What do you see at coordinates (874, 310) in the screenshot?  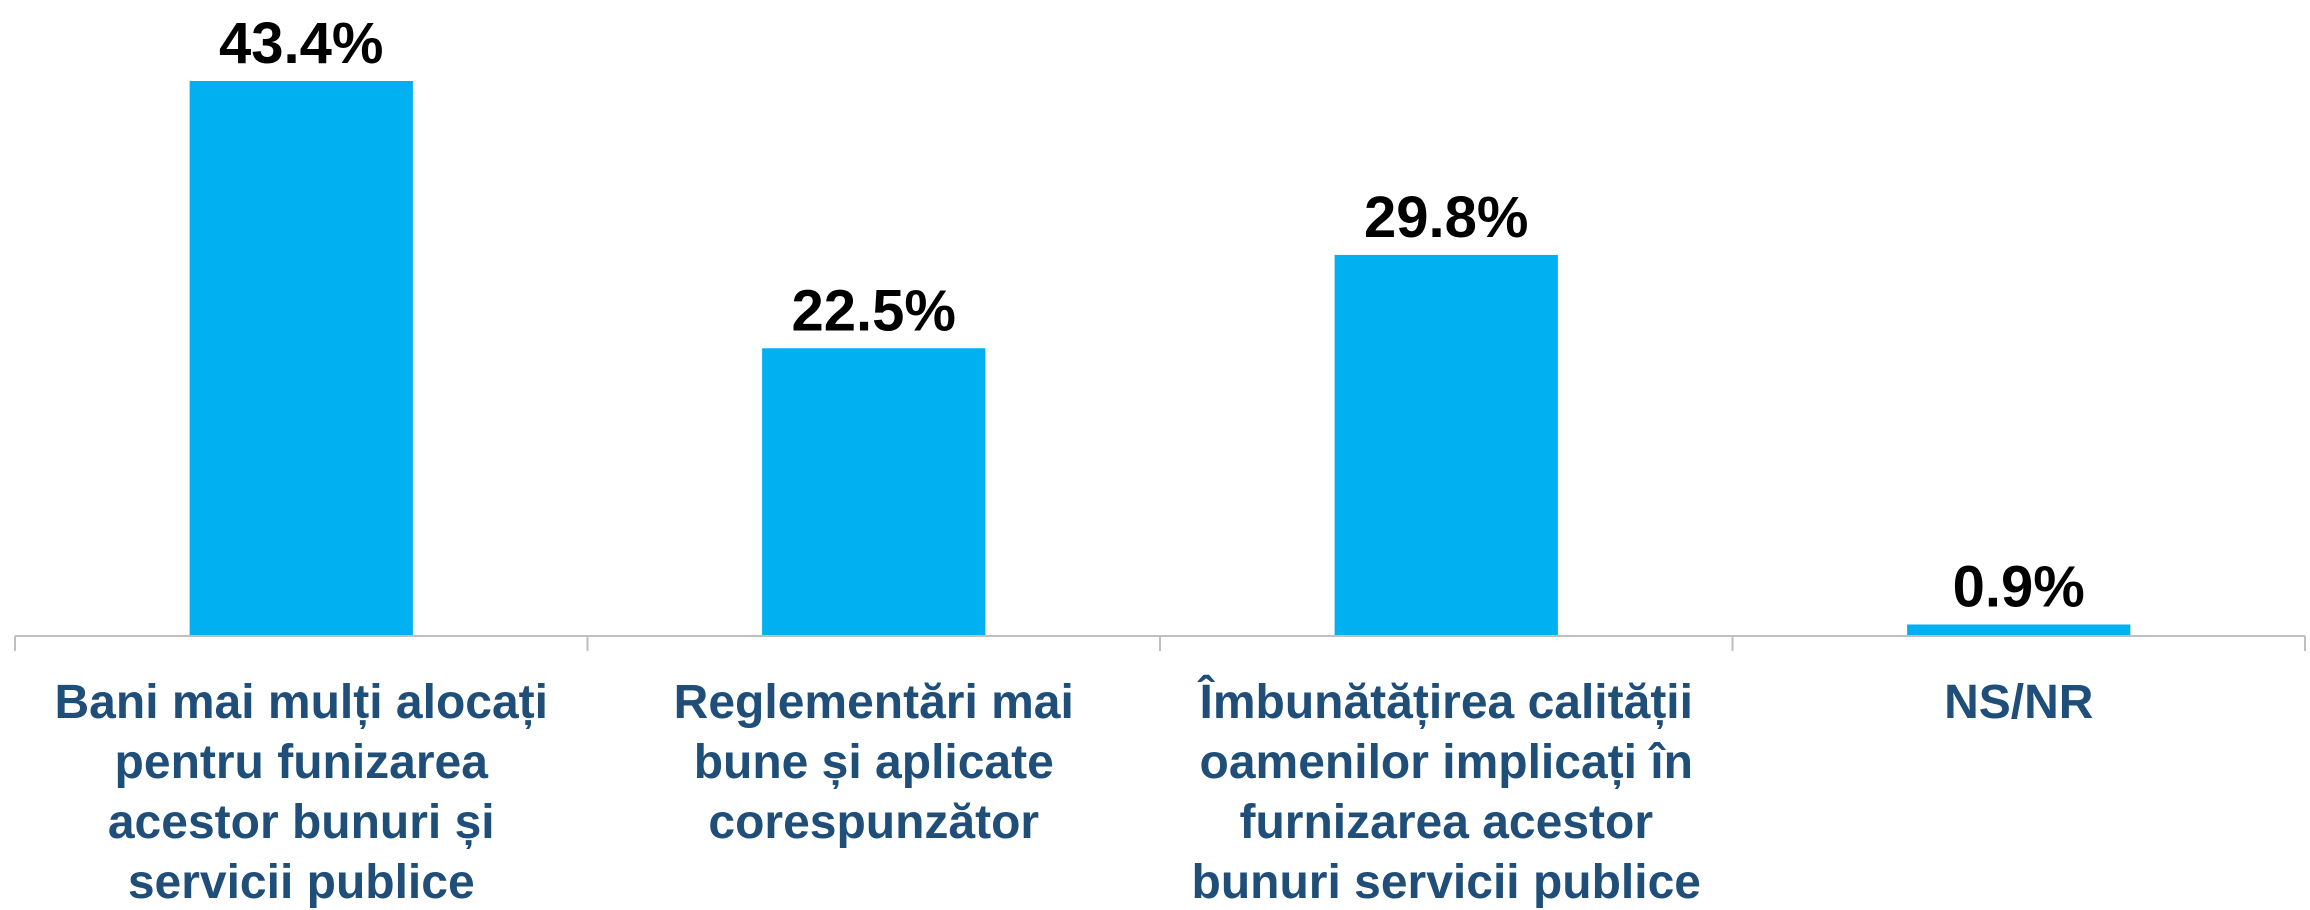 I see `value-label: 22.5%` at bounding box center [874, 310].